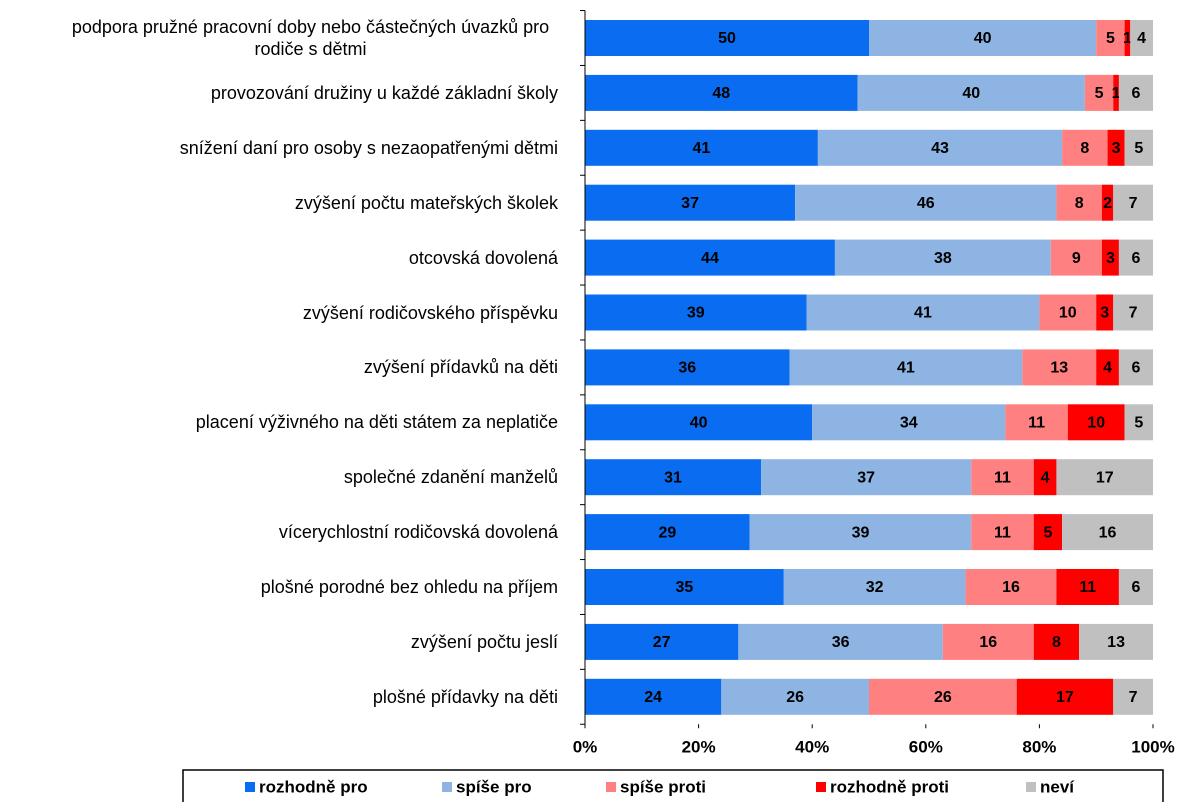  I want to click on category-label: plošné přídavky na děti, so click(279, 697).